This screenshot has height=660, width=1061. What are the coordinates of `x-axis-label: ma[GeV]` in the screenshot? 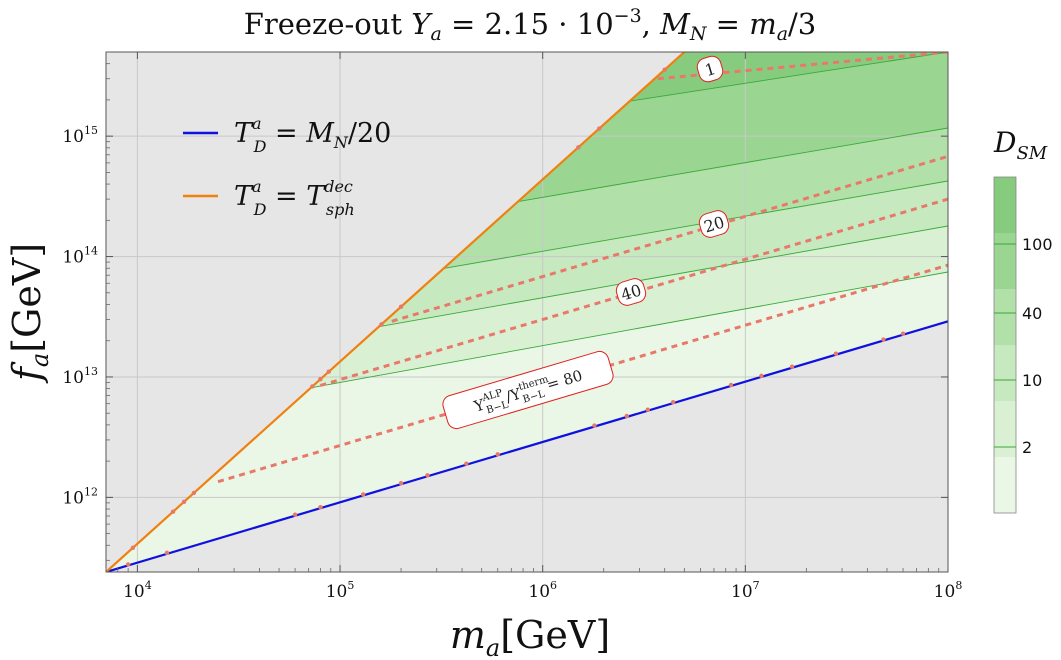 It's located at (530, 636).